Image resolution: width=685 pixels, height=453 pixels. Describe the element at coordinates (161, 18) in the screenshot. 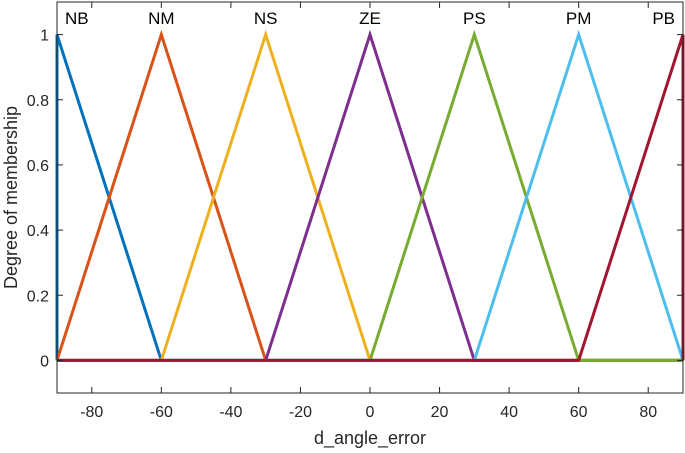

I see `series-label-nm: NM` at that location.